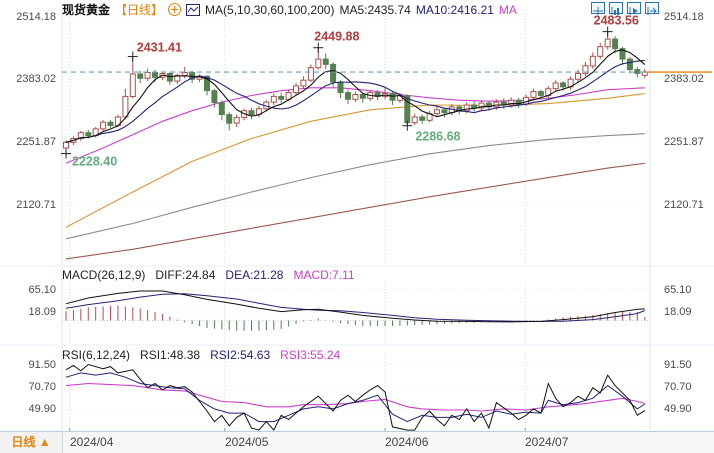 The height and width of the screenshot is (453, 714). I want to click on macd-diff-line, so click(355, 306).